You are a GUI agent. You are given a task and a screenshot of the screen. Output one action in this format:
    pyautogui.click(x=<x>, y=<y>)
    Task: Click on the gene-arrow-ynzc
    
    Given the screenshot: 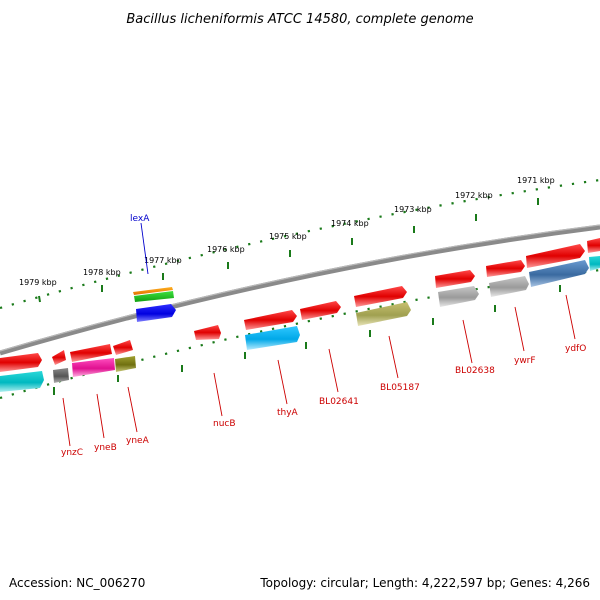 What is the action you would take?
    pyautogui.click(x=59, y=357)
    